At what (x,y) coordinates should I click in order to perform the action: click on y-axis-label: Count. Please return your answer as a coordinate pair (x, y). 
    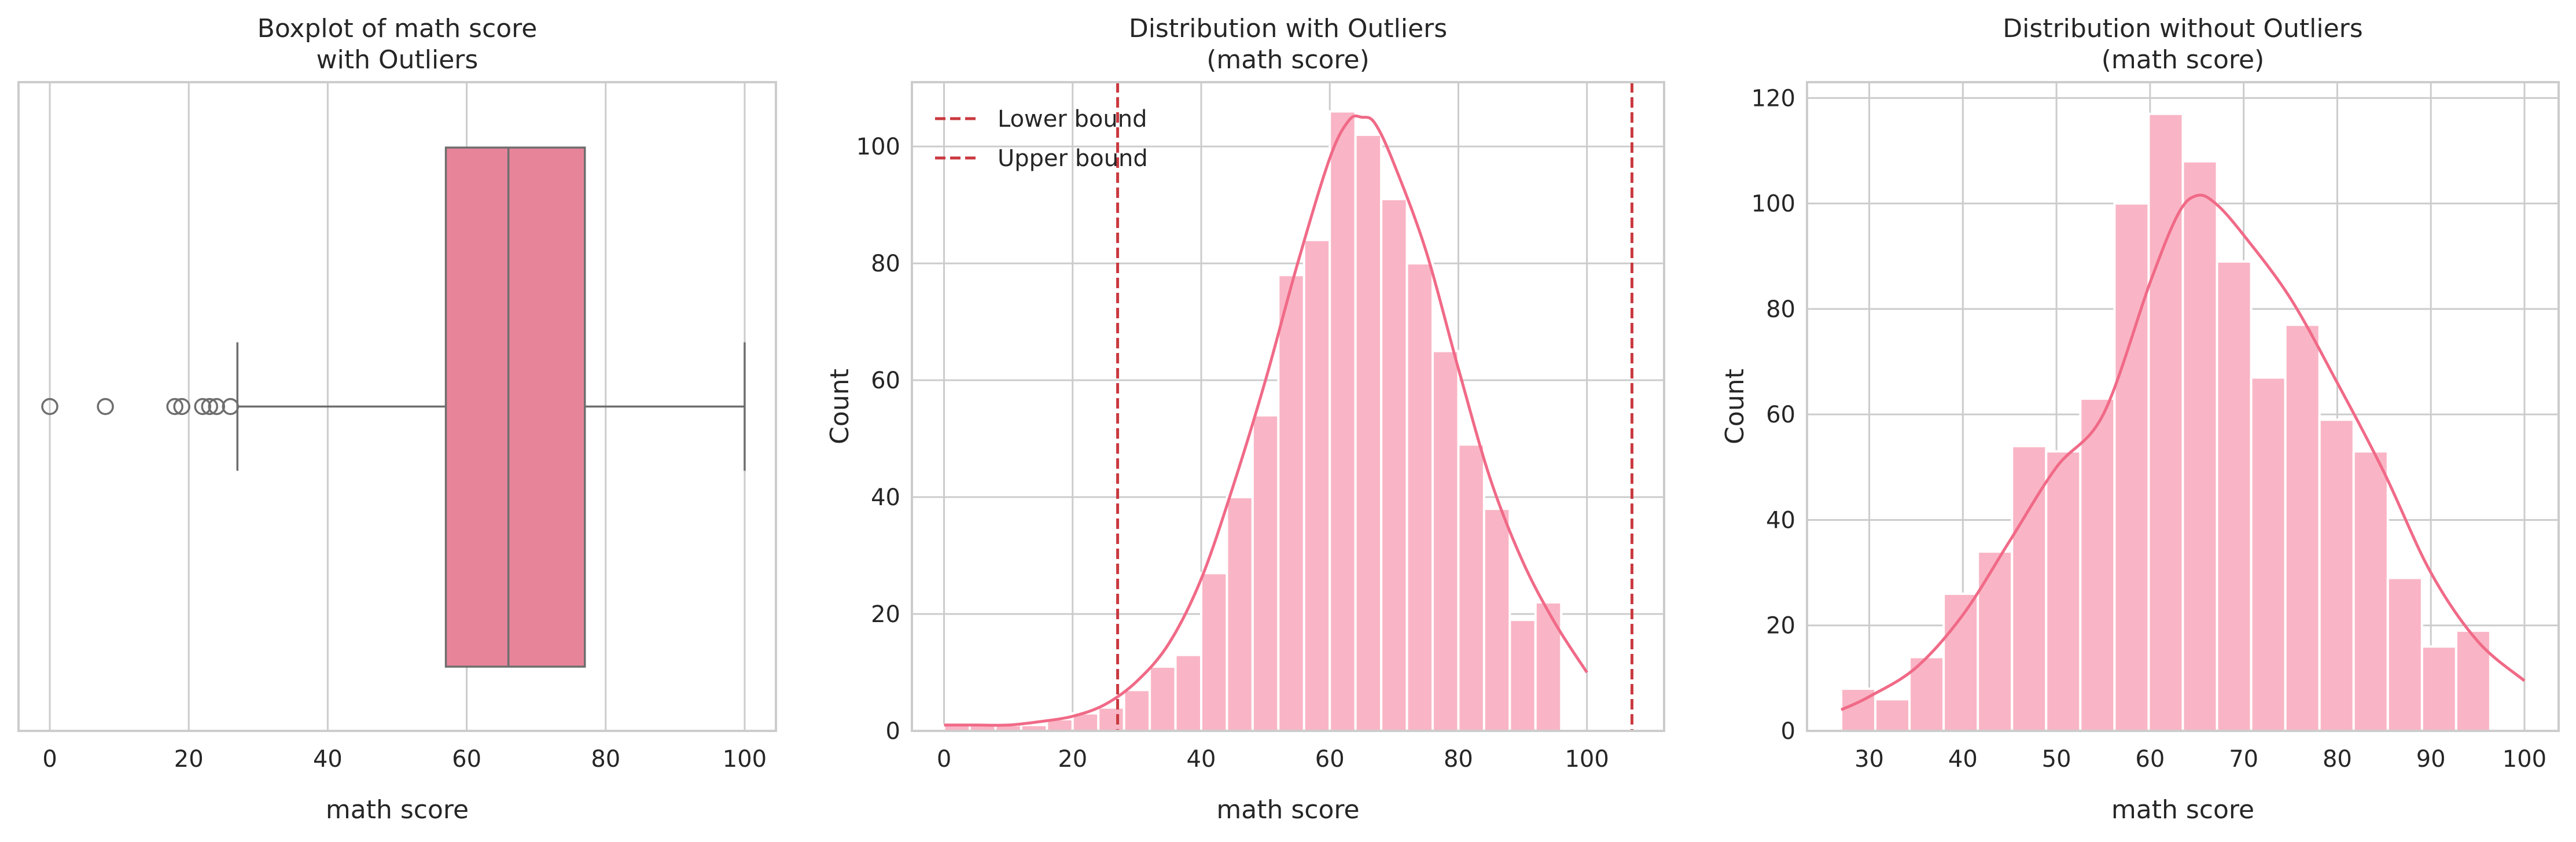
    Looking at the image, I should click on (1735, 407).